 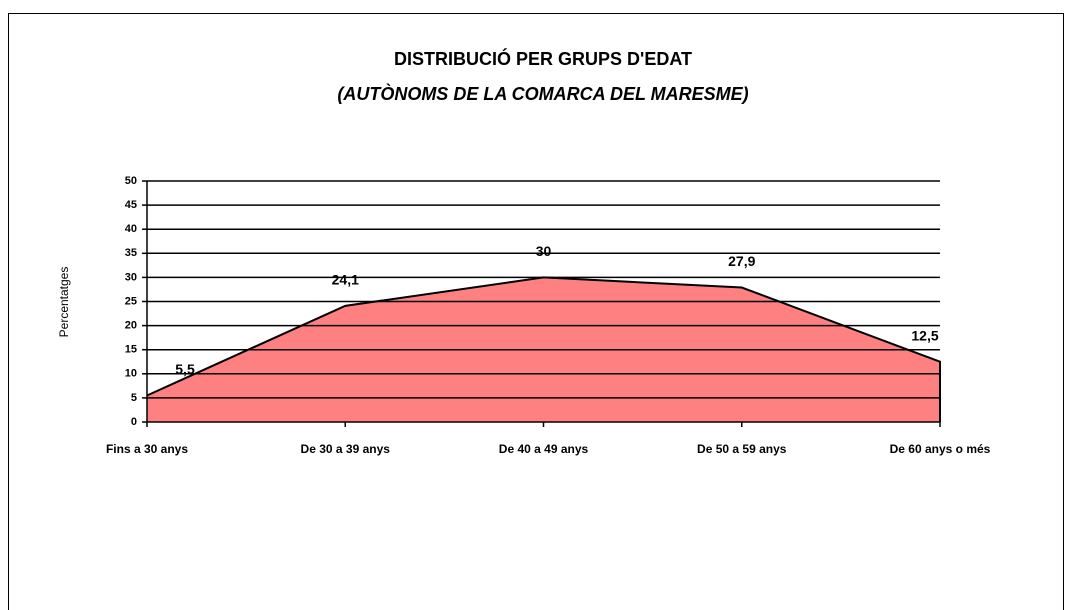 I want to click on x-tick-label: Fins a 30 anys, so click(x=147, y=449).